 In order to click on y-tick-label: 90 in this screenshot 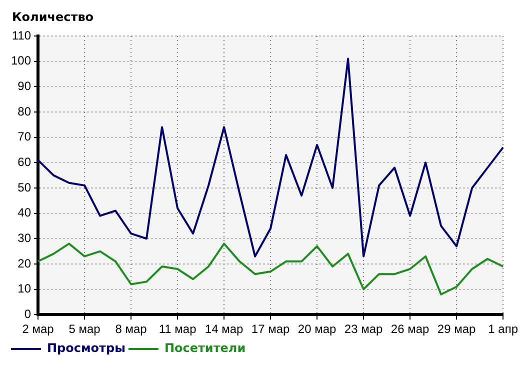, I will do `click(25, 85)`.